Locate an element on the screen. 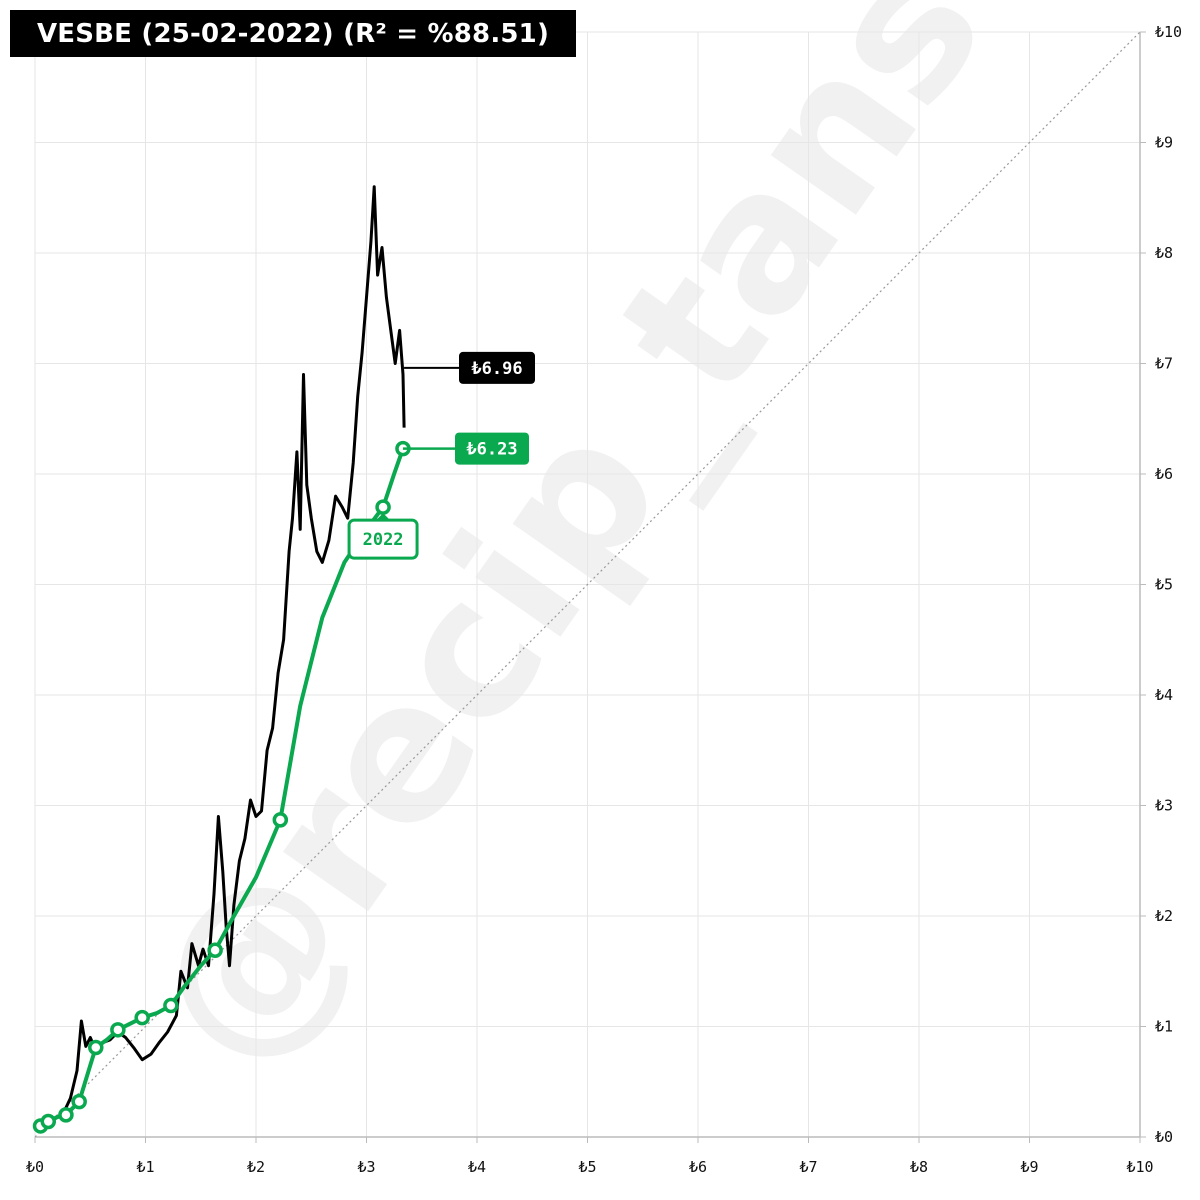 This screenshot has width=1200, height=1200. trend-label-box is located at coordinates (492, 448).